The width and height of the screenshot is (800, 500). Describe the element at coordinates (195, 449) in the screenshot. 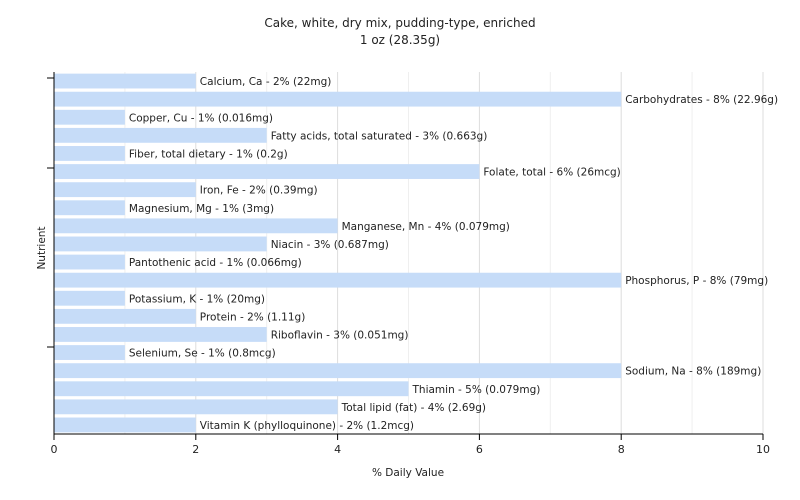

I see `x-tick-label: 2` at that location.